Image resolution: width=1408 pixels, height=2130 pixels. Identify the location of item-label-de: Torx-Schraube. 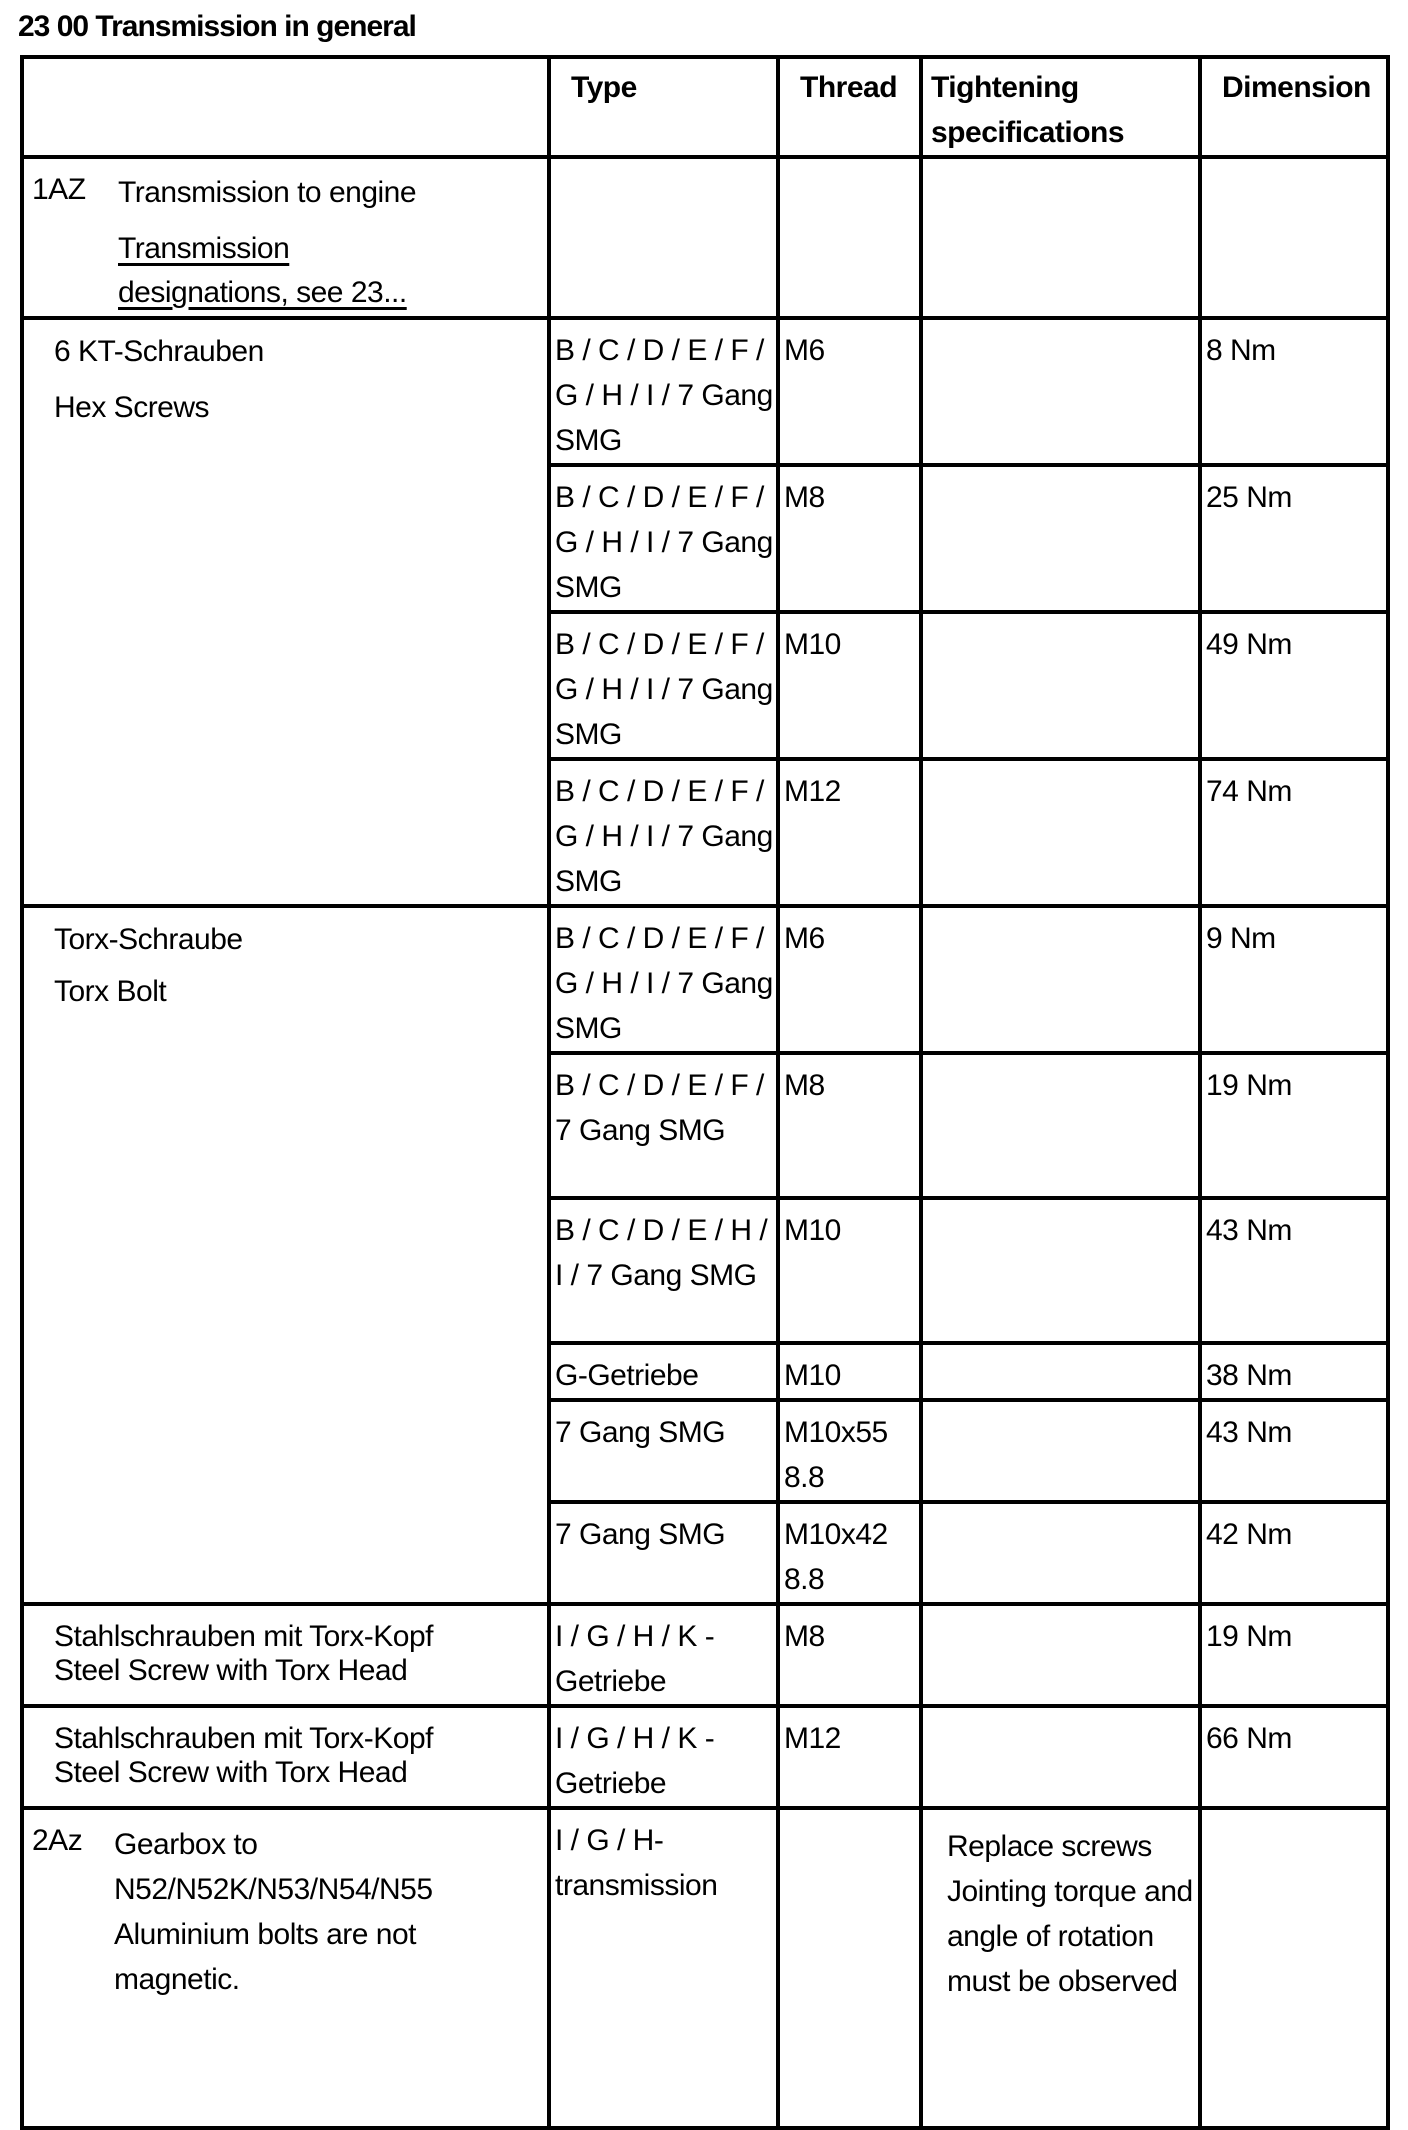
(148, 939).